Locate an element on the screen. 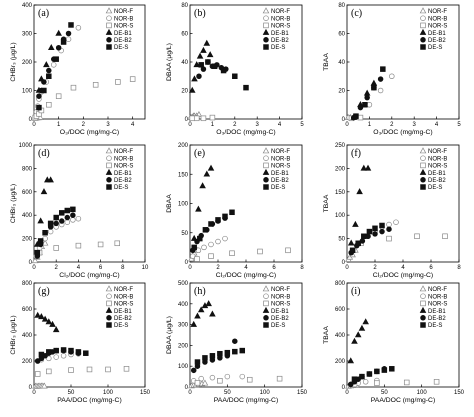  legend-label: DE-B1 is located at coordinates (123, 174).